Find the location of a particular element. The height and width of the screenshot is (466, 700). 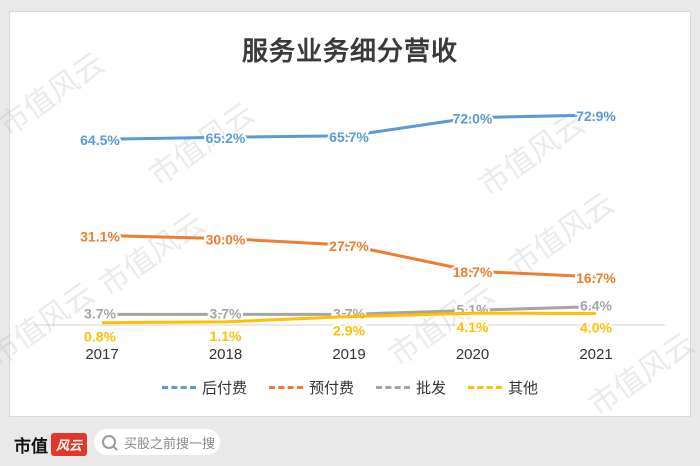

data-label: 27.7% is located at coordinates (349, 246).